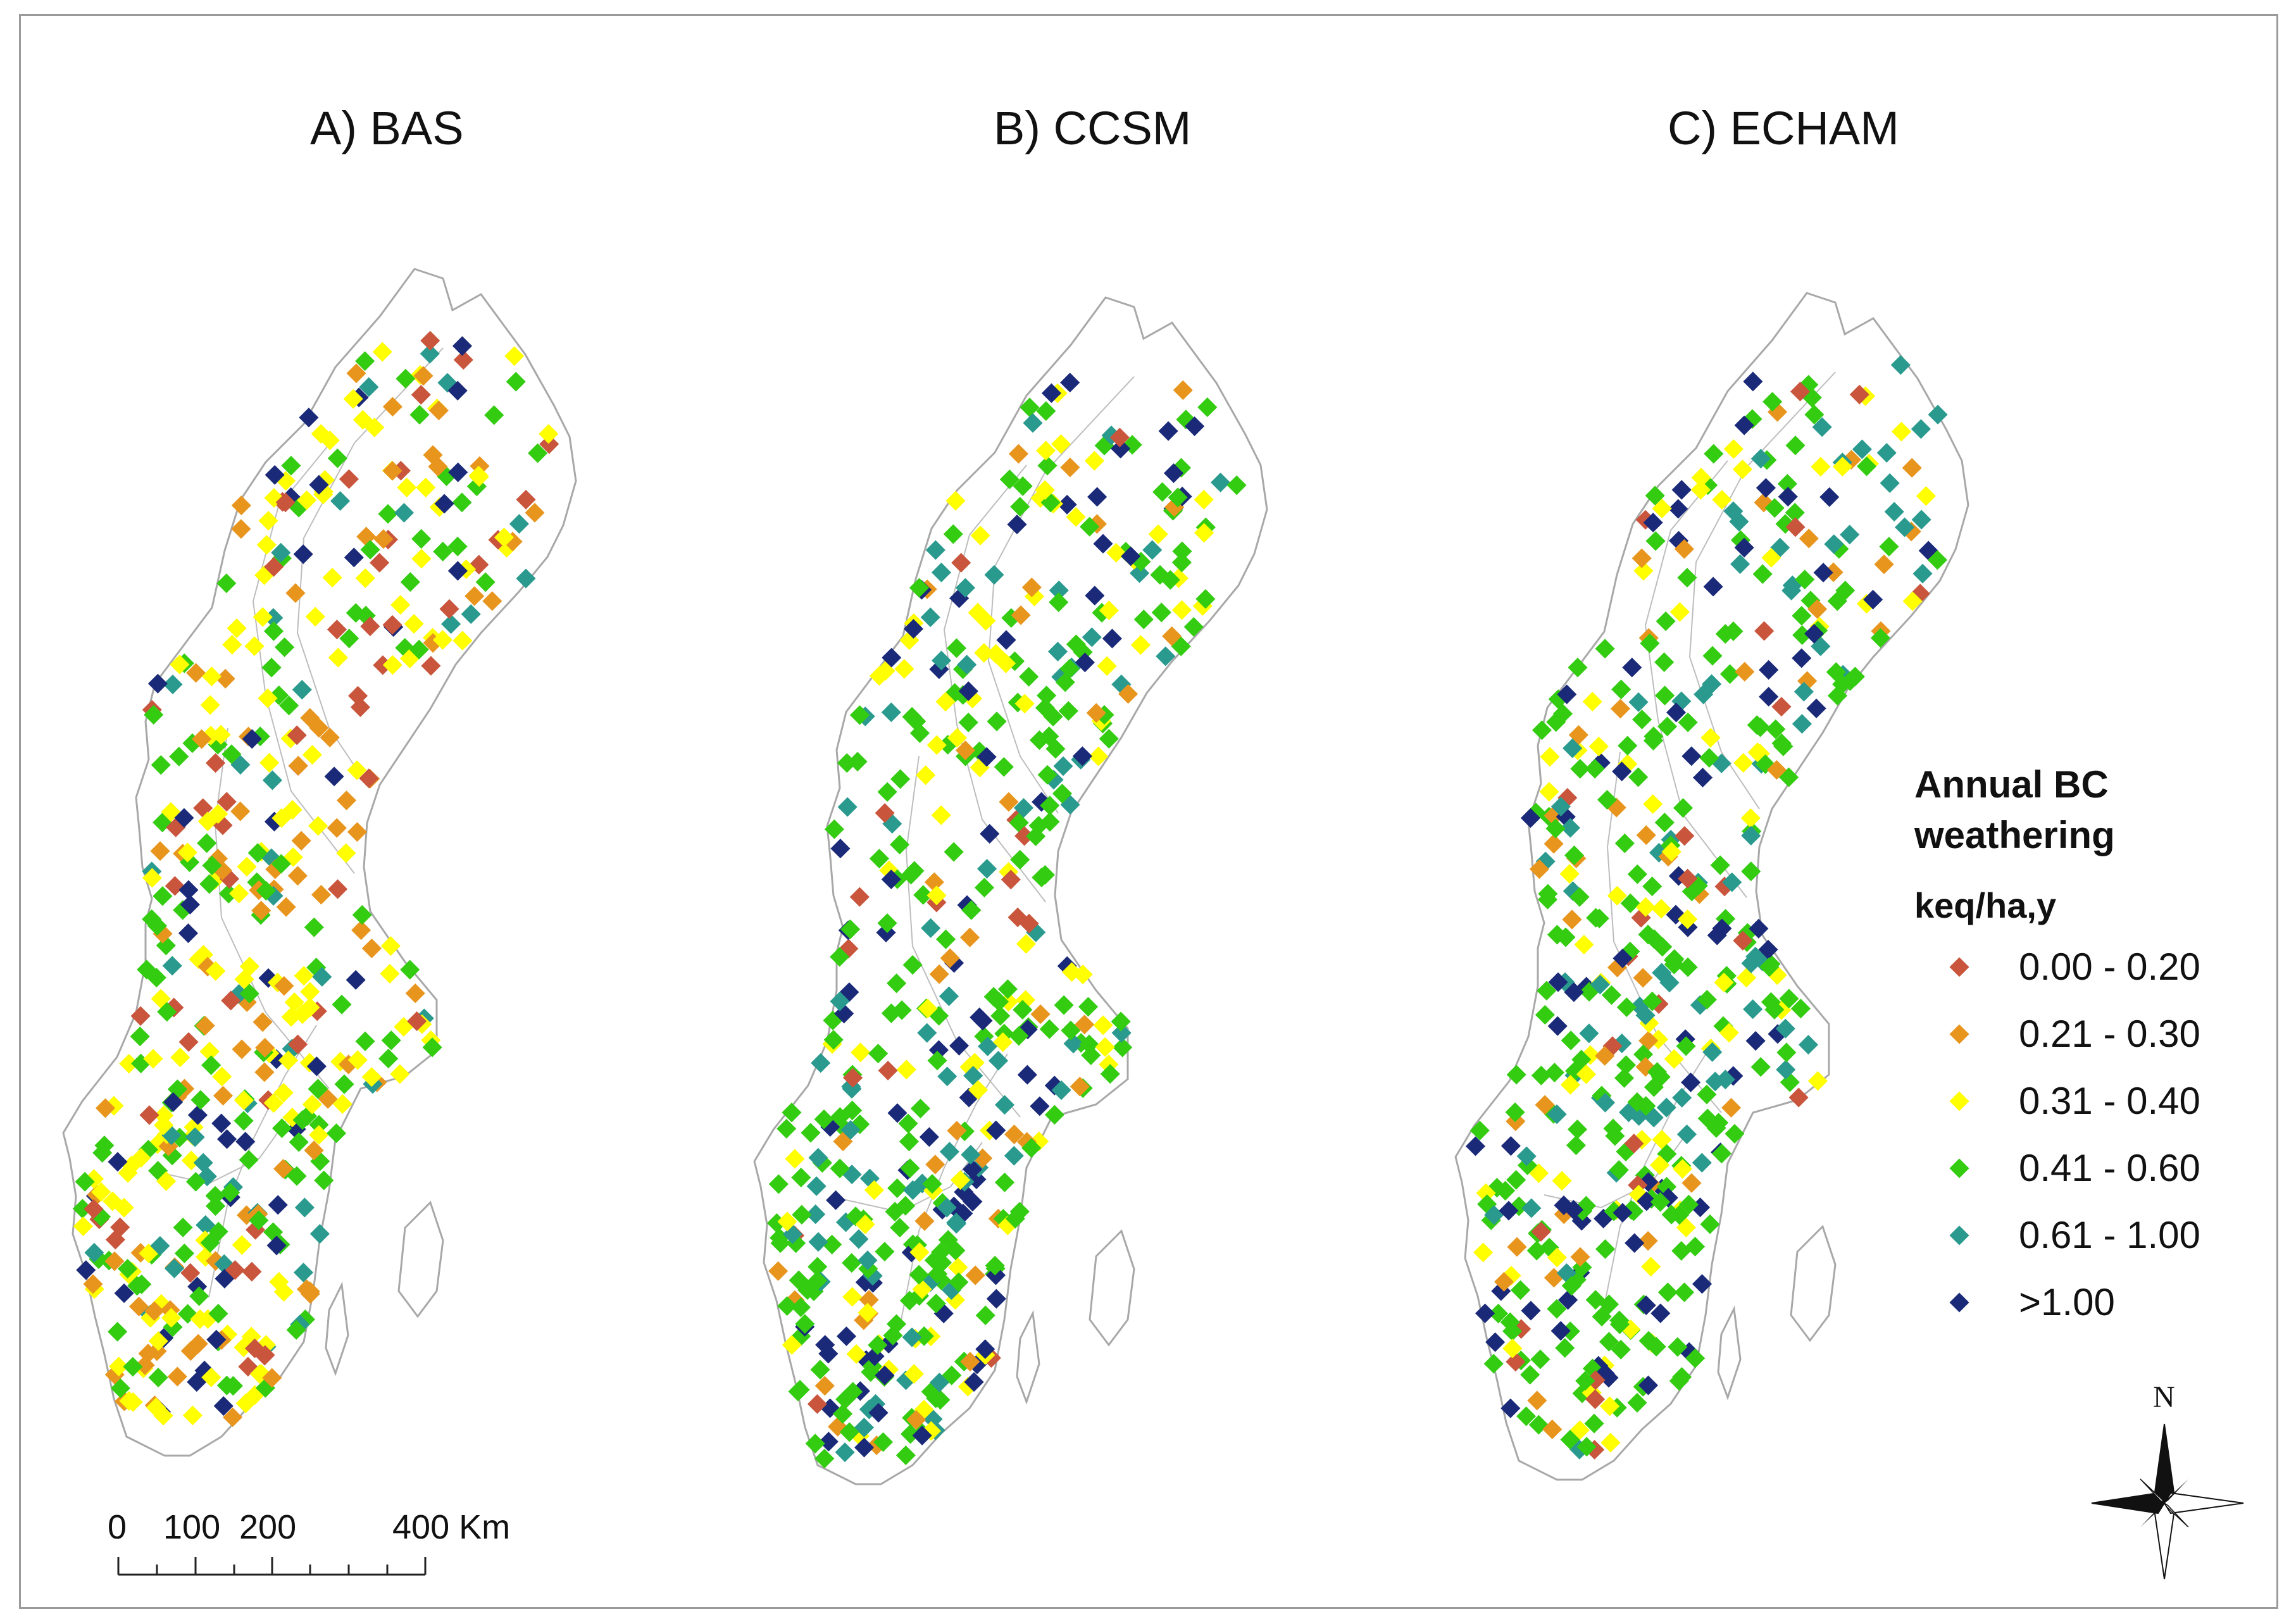  What do you see at coordinates (2057, 1034) in the screenshot?
I see `legend-entry-1: 0.21 - 0.30` at bounding box center [2057, 1034].